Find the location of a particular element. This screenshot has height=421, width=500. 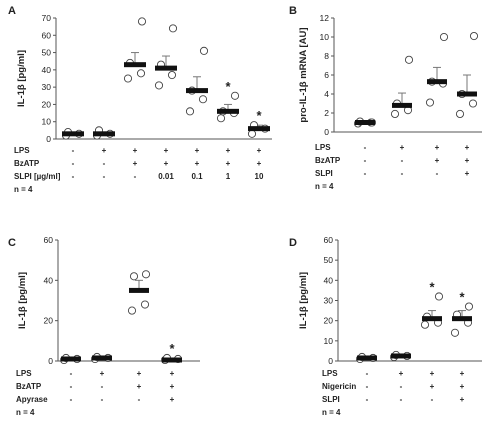

group-4: * is located at coordinates (462, 313).